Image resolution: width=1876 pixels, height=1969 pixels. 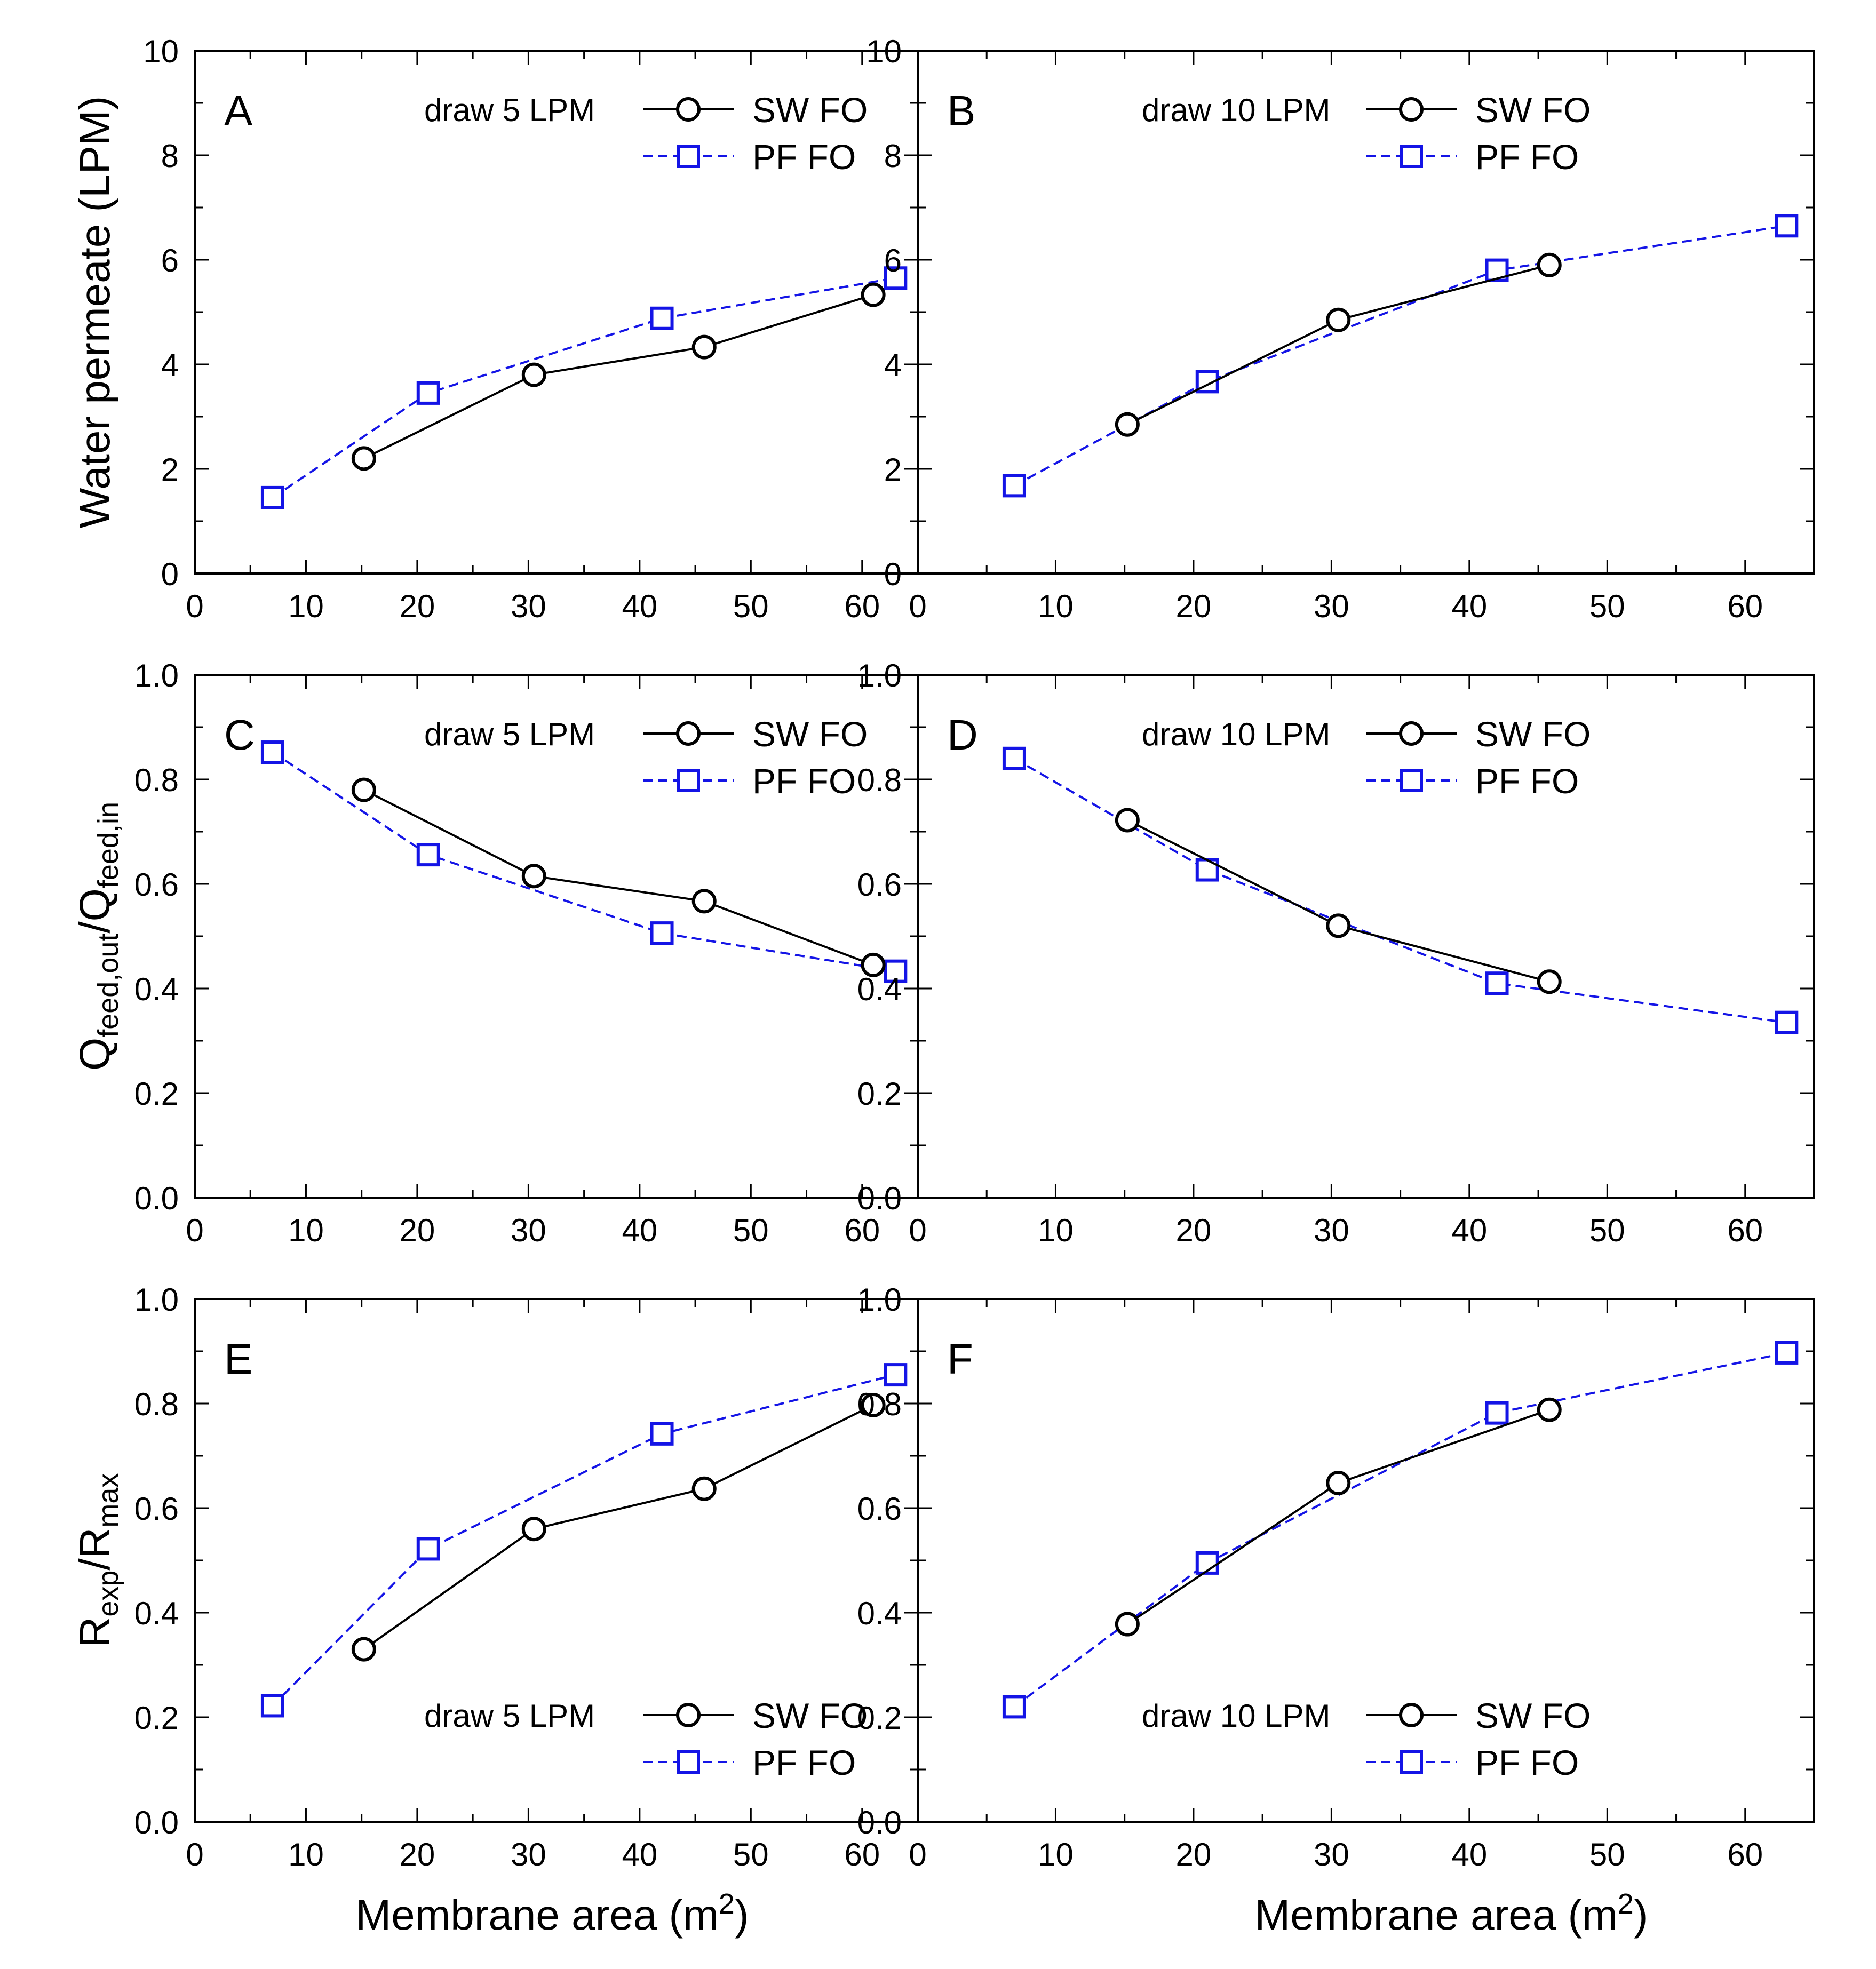 What do you see at coordinates (533, 876) in the screenshot?
I see `panel-c-sw-point` at bounding box center [533, 876].